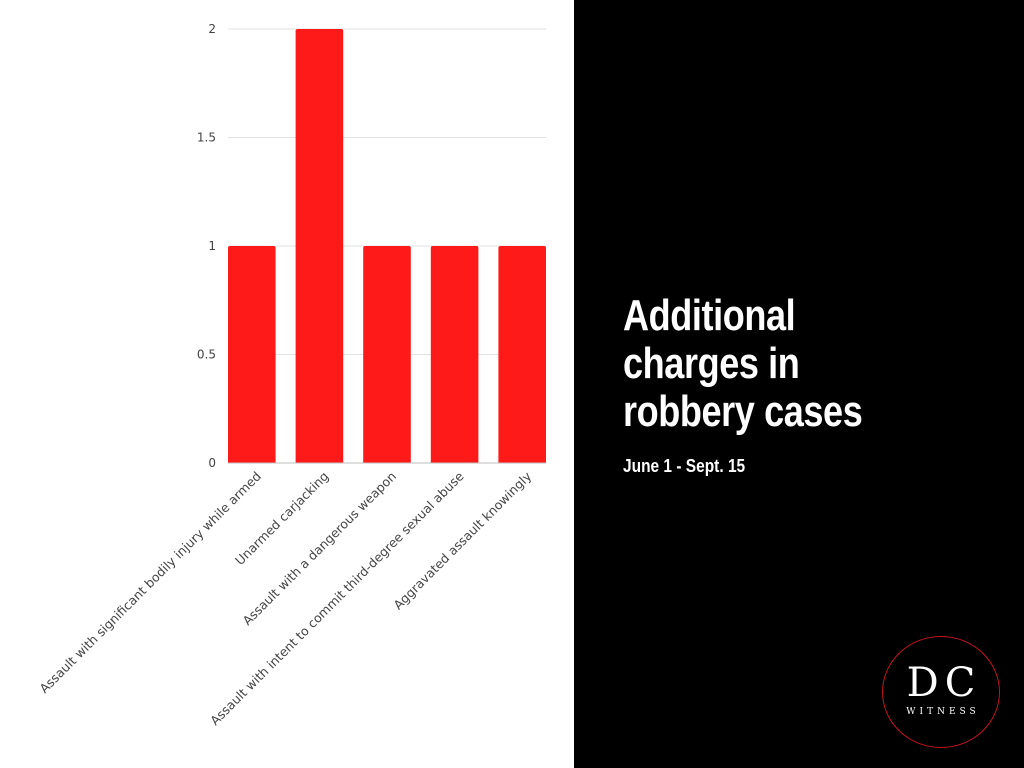 The height and width of the screenshot is (768, 1024). What do you see at coordinates (206, 355) in the screenshot?
I see `y-tick-label: 0.5` at bounding box center [206, 355].